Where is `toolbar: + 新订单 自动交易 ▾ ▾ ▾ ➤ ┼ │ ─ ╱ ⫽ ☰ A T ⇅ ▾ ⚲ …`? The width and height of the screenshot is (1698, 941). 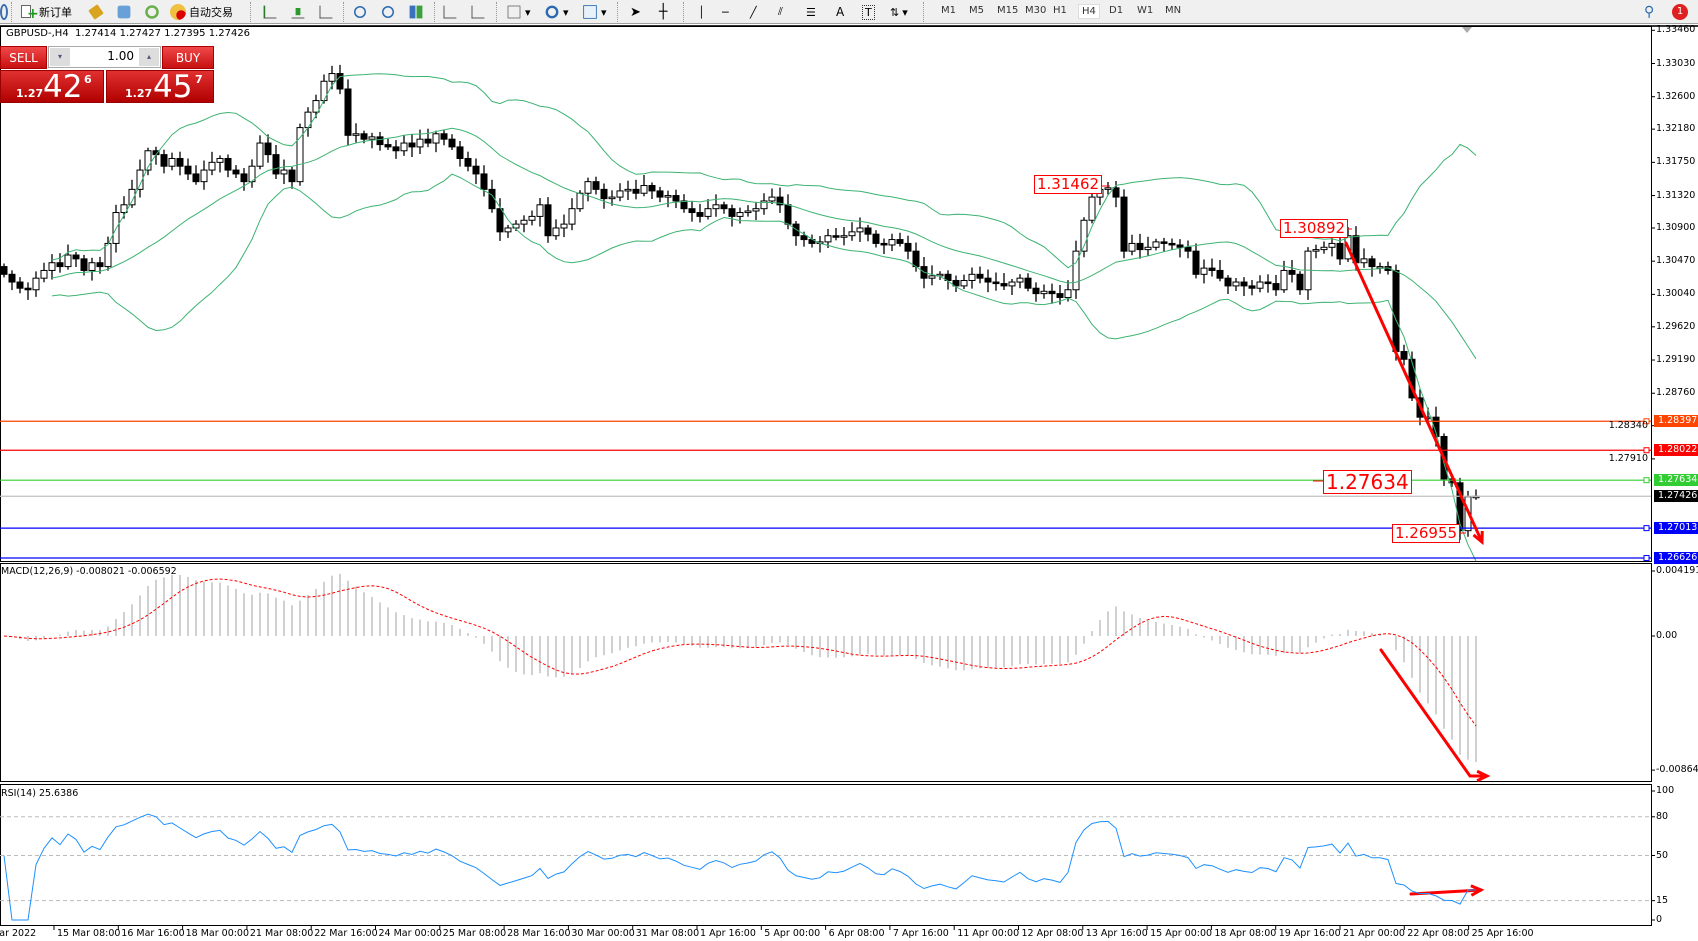
toolbar: + 新订单 自动交易 ▾ ▾ ▾ ➤ ┼ │ ─ ╱ ⫽ ☰ A T ⇅ ▾ ⚲ … is located at coordinates (849, 12).